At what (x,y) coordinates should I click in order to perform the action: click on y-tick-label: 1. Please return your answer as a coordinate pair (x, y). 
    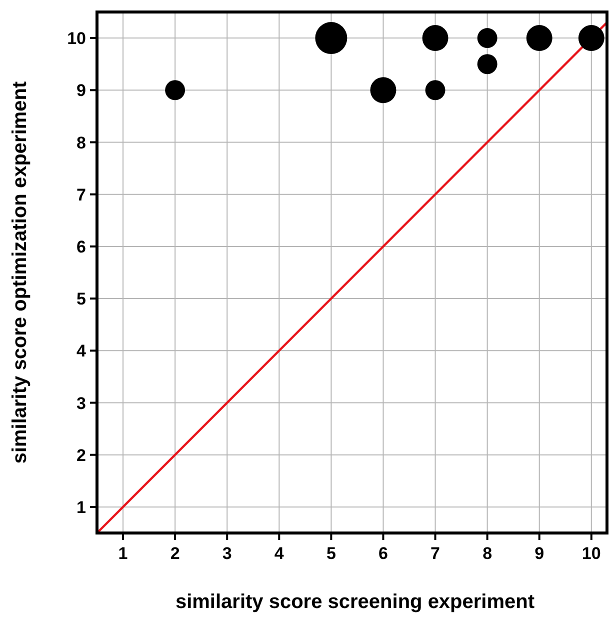
    Looking at the image, I should click on (81, 507).